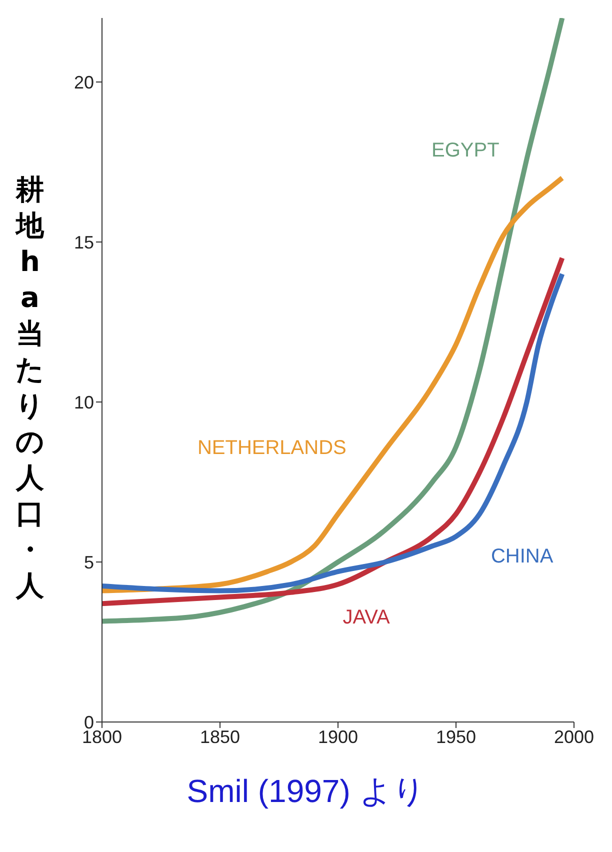 The width and height of the screenshot is (612, 852). Describe the element at coordinates (306, 791) in the screenshot. I see `text: Smil (1997) より` at that location.